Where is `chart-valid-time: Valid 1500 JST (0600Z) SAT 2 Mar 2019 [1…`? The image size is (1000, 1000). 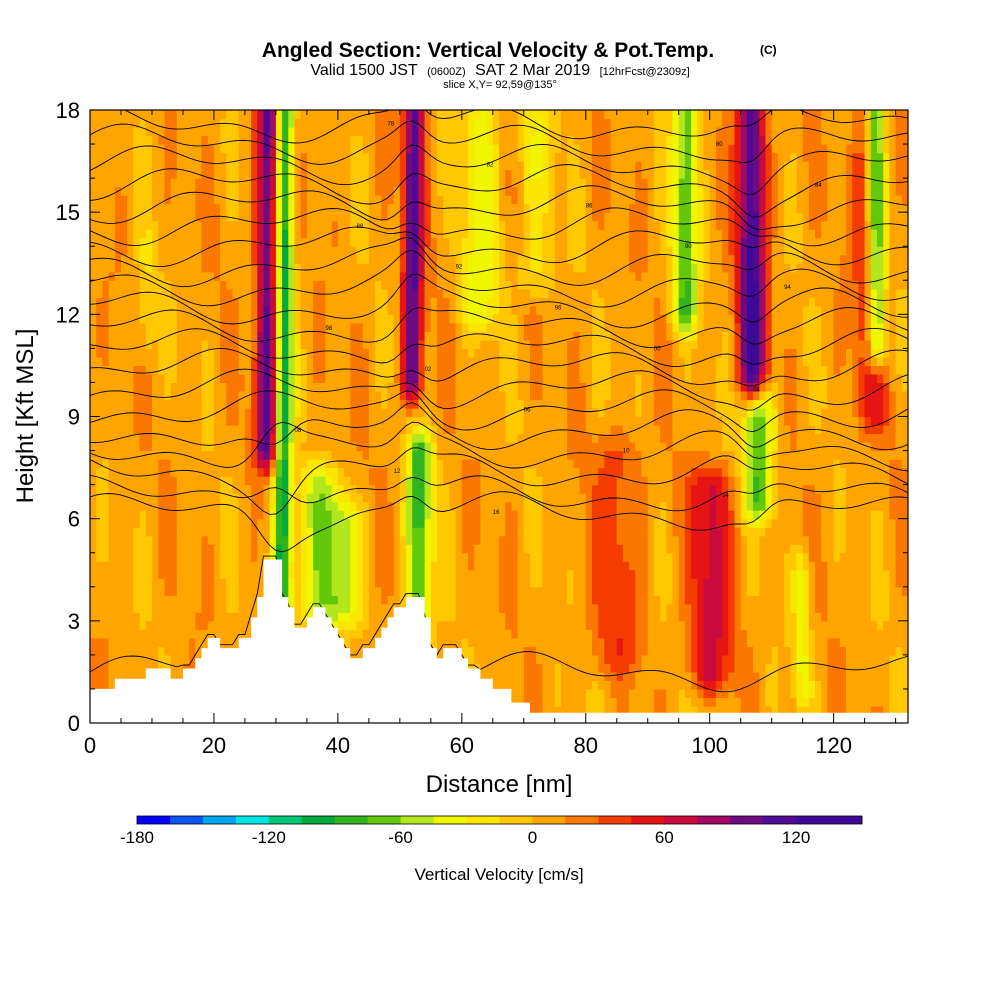
chart-valid-time: Valid 1500 JST (0600Z) SAT 2 Mar 2019 [1… is located at coordinates (499, 70).